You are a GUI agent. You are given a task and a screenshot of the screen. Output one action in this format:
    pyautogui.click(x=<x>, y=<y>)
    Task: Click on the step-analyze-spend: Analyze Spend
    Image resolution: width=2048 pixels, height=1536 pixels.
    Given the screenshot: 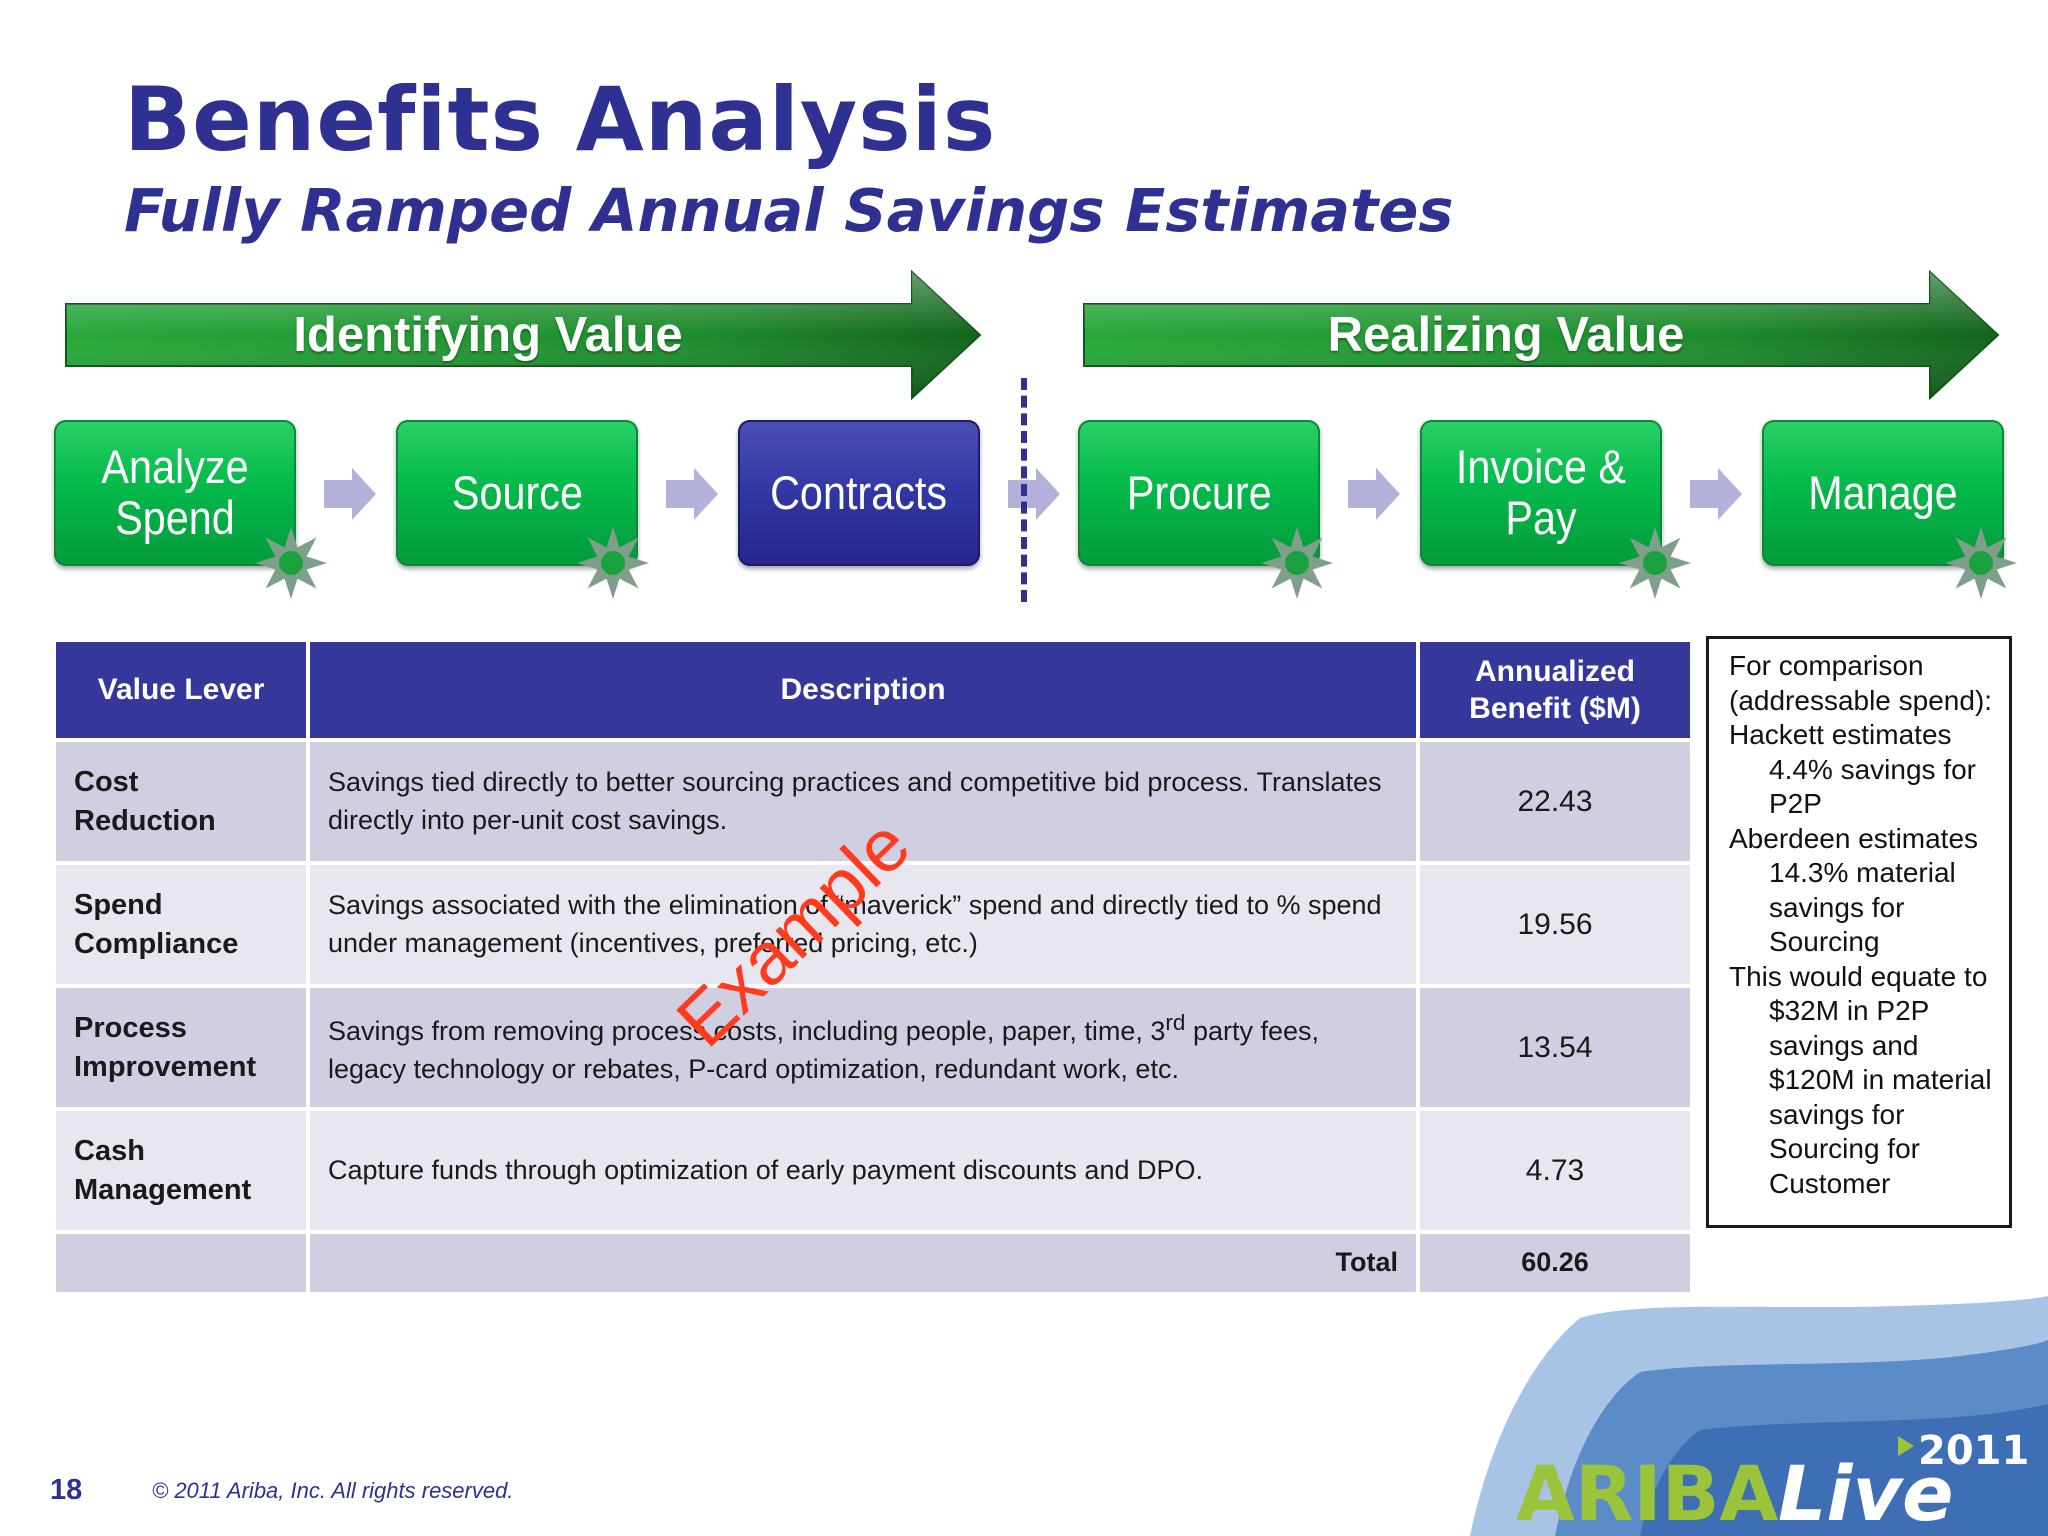 What is the action you would take?
    pyautogui.click(x=175, y=493)
    